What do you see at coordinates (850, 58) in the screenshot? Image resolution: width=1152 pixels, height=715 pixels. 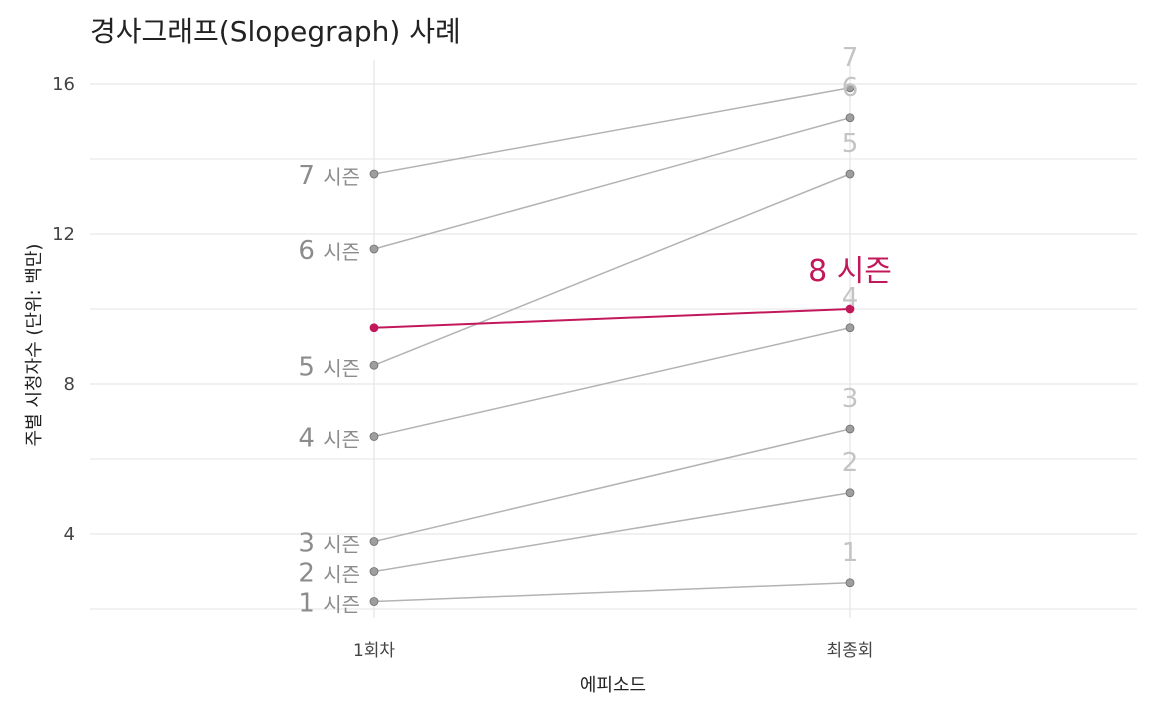 I see `end-label-7: 7` at bounding box center [850, 58].